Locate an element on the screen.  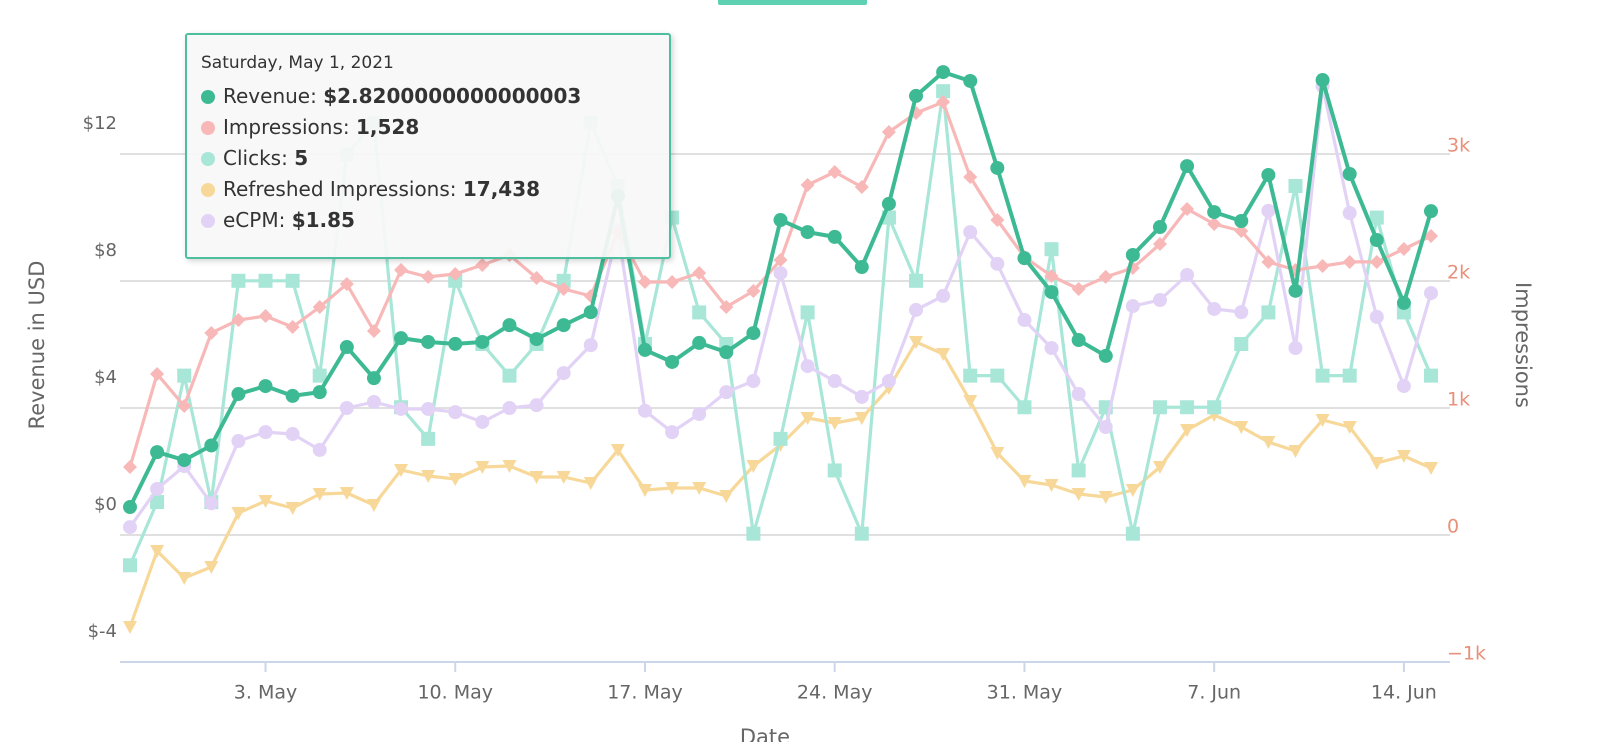
y2-tick-label: 3k is located at coordinates (1458, 145).